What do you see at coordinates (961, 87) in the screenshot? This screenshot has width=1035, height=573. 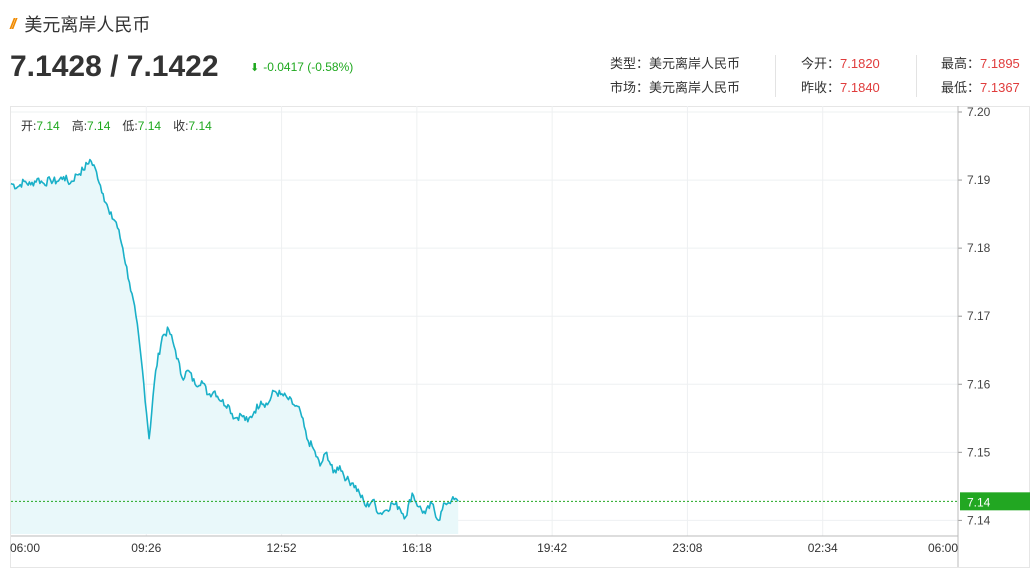 I see `low-label: 最低：` at bounding box center [961, 87].